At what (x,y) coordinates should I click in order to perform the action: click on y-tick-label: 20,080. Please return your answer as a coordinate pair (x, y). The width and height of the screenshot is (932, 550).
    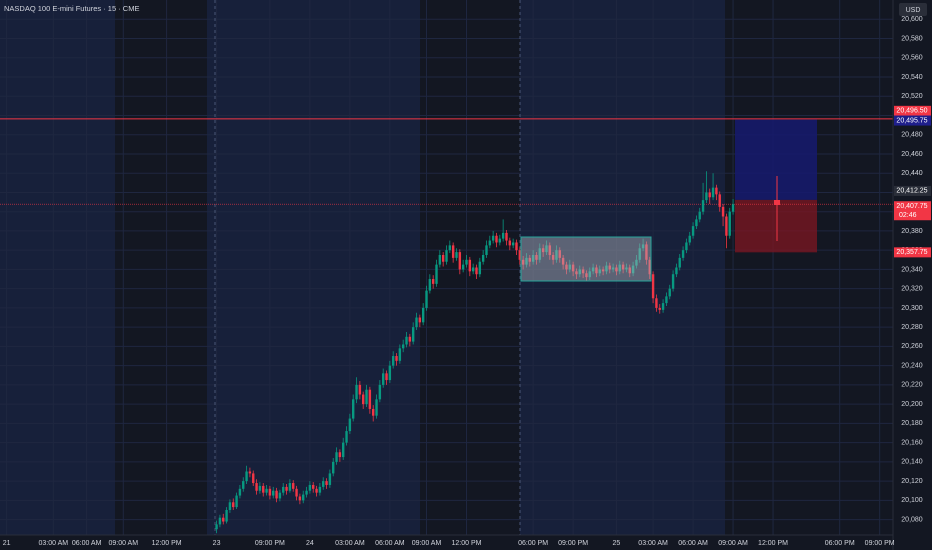
    Looking at the image, I should click on (912, 519).